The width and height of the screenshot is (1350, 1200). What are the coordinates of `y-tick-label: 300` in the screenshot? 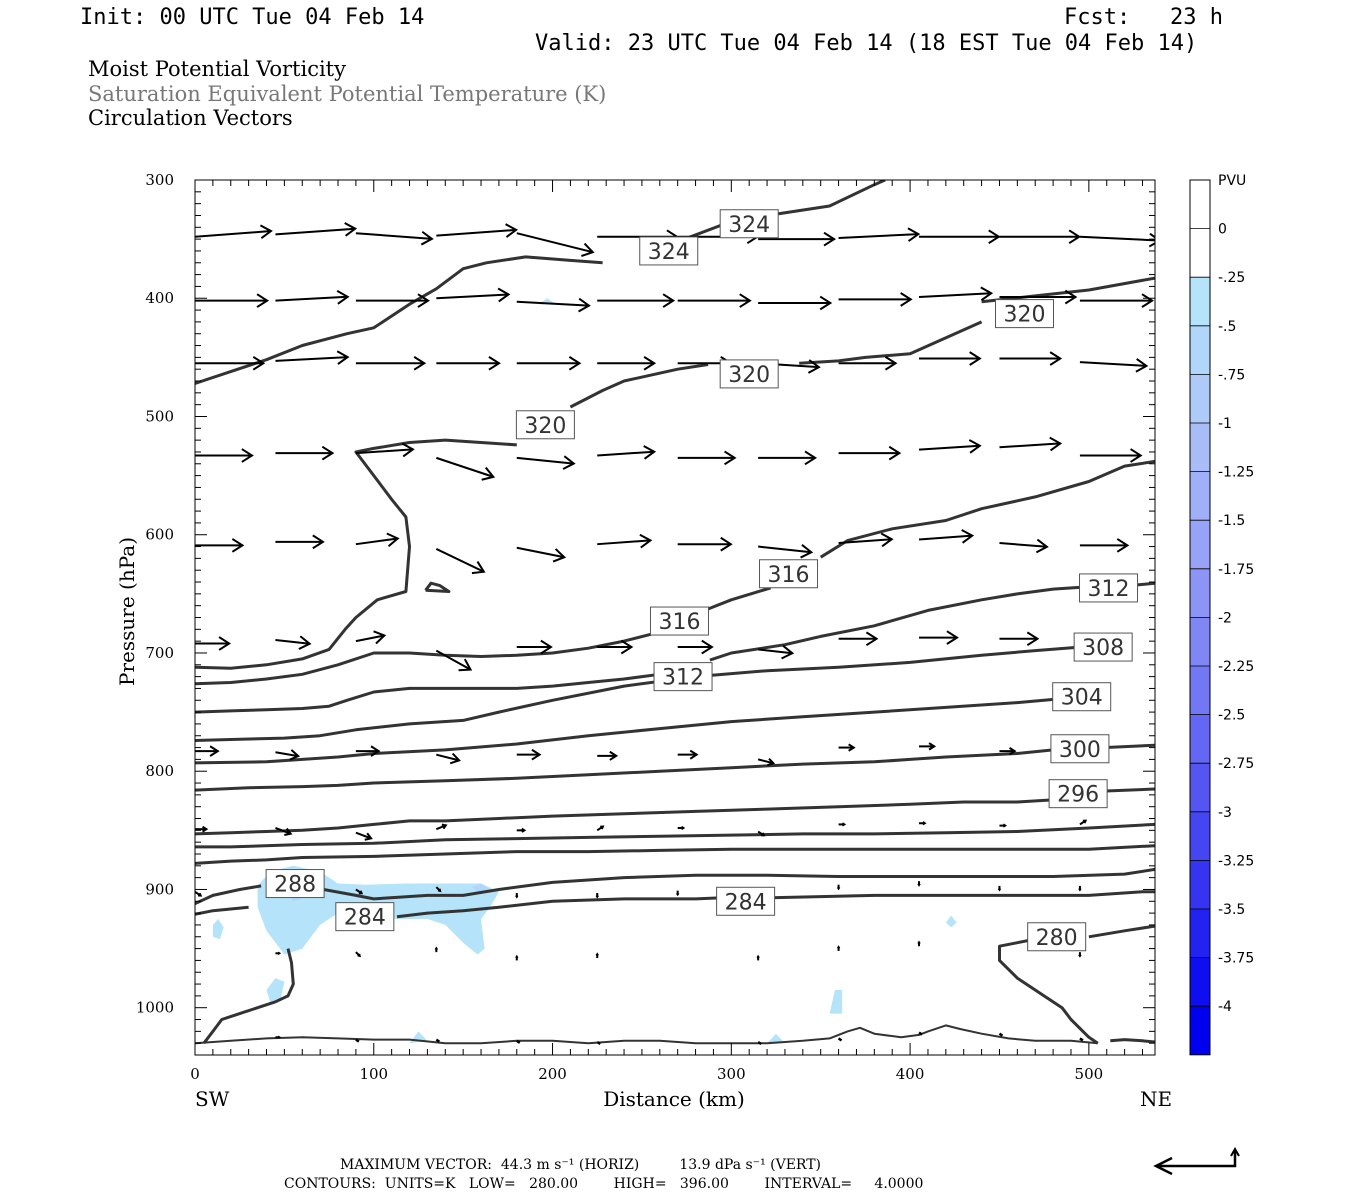 It's located at (159, 180).